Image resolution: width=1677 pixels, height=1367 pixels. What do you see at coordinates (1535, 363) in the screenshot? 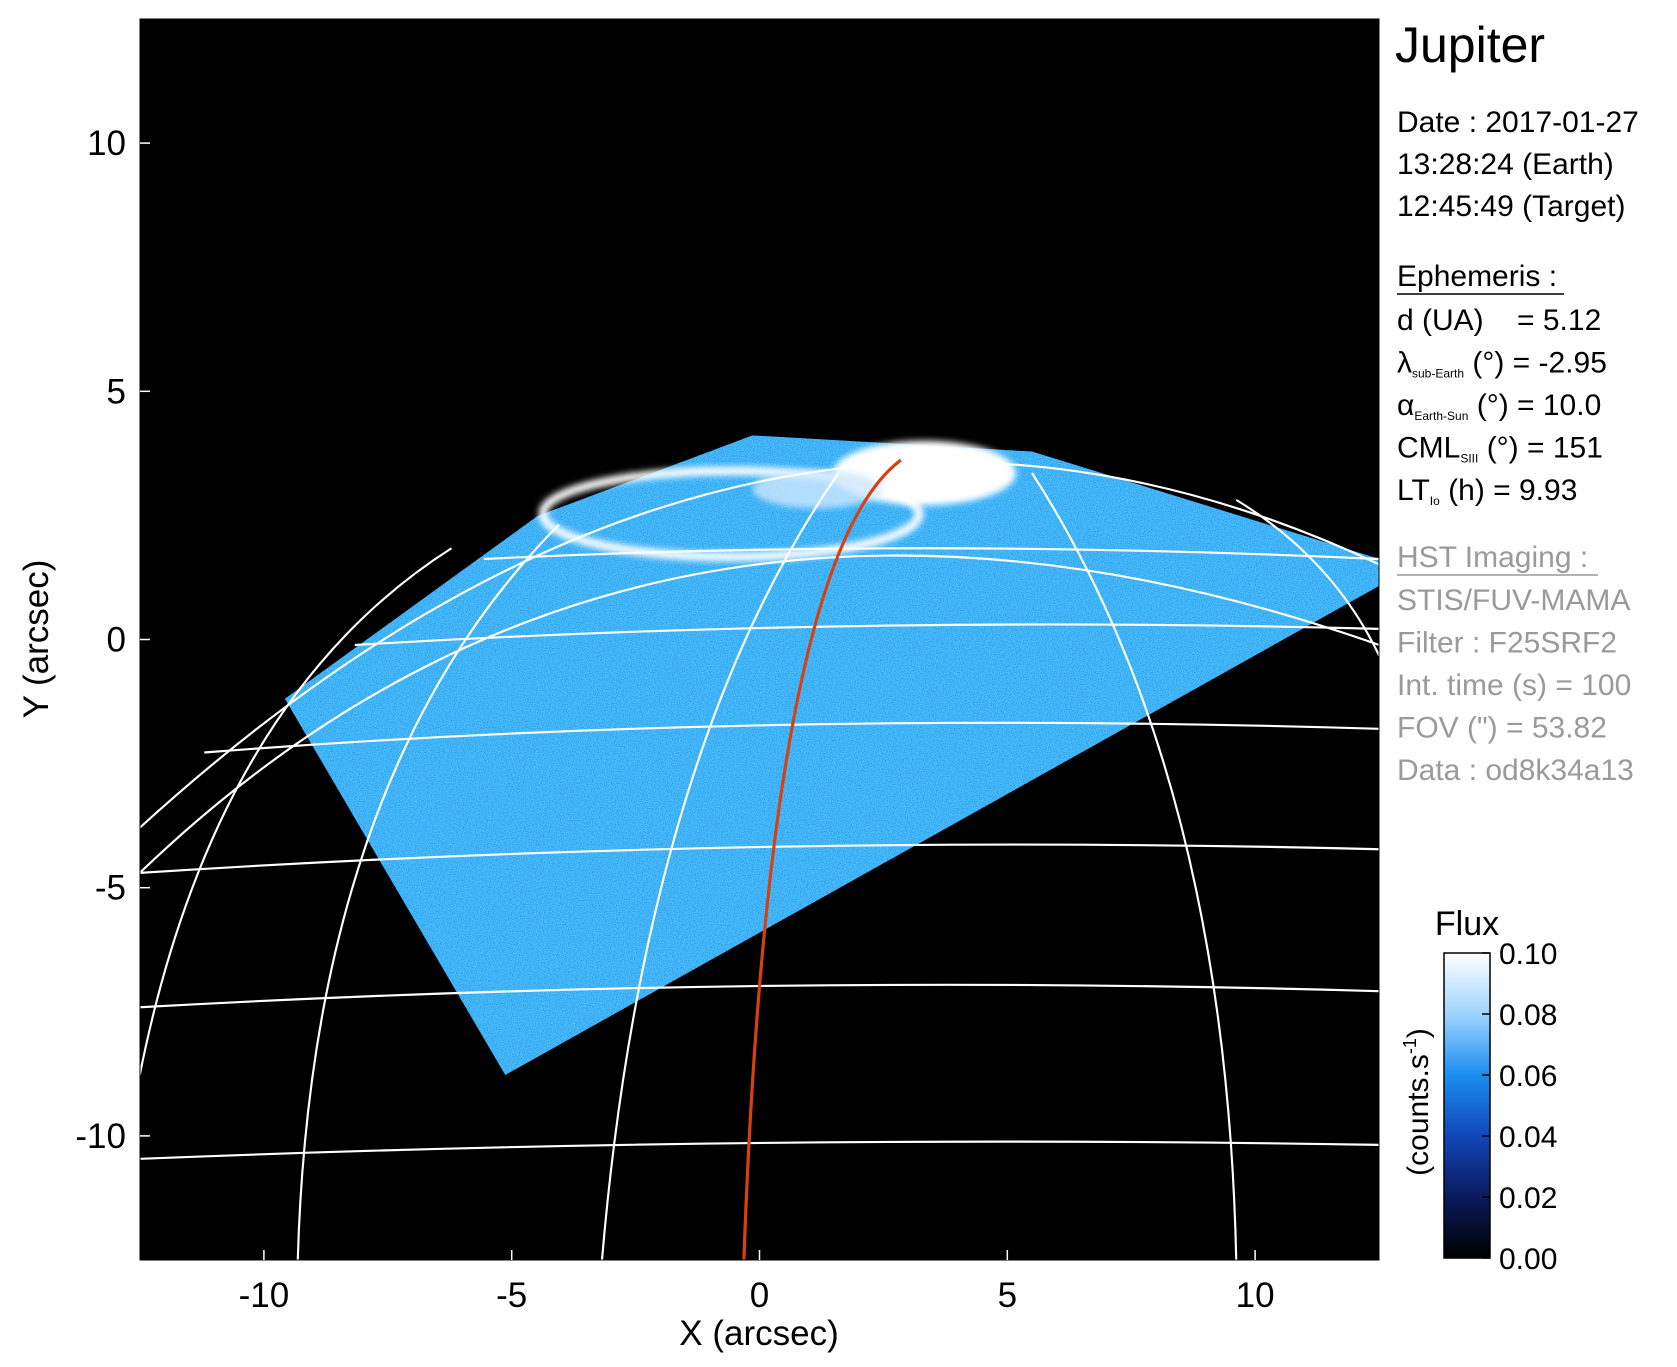
I see `ephemeris-value: (°) = -2.95` at bounding box center [1535, 363].